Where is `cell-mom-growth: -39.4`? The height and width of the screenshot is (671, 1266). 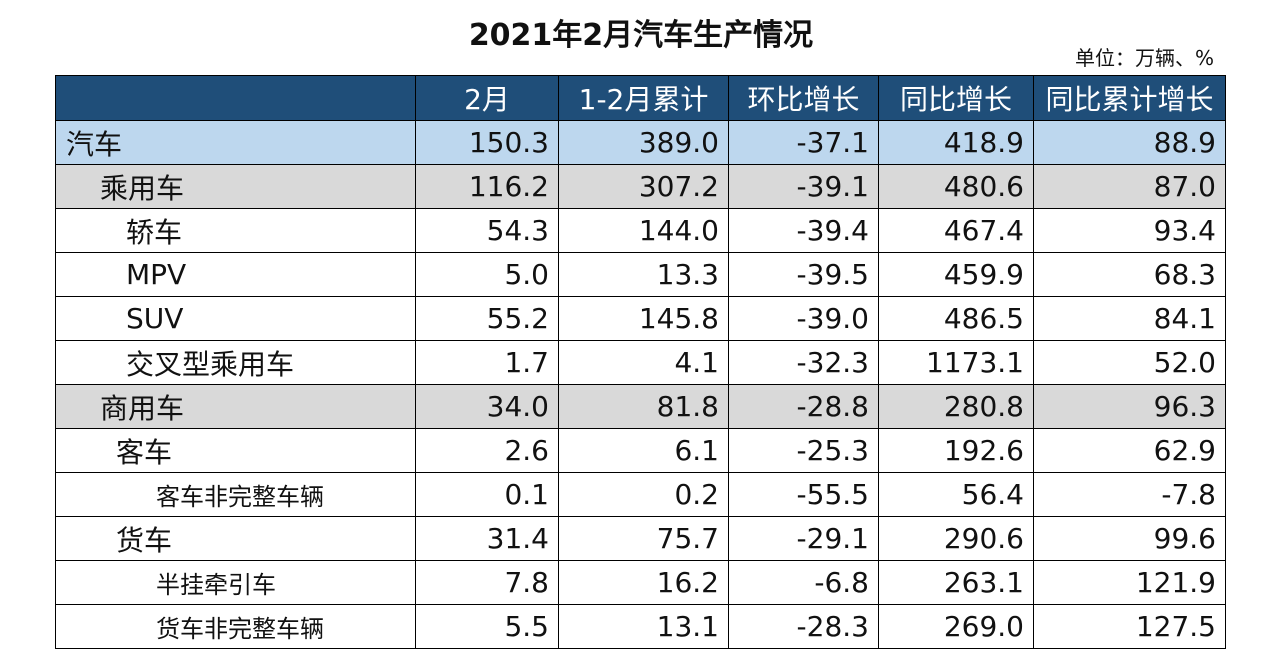
cell-mom-growth: -39.4 is located at coordinates (803, 230).